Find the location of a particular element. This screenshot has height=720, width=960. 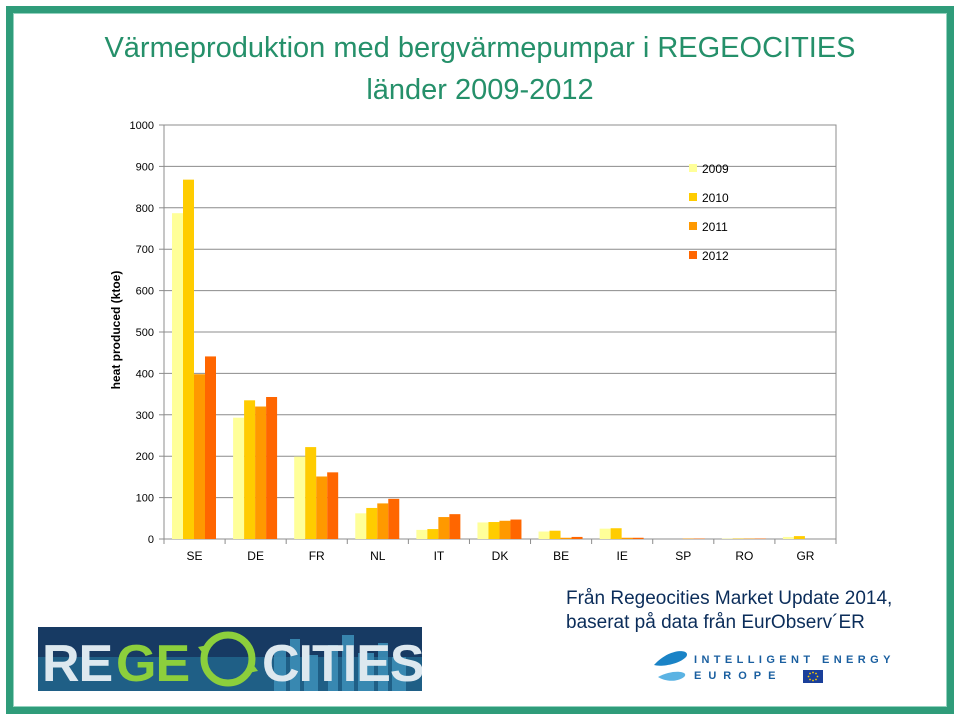

svg-text: CITIES is located at coordinates (342, 663).